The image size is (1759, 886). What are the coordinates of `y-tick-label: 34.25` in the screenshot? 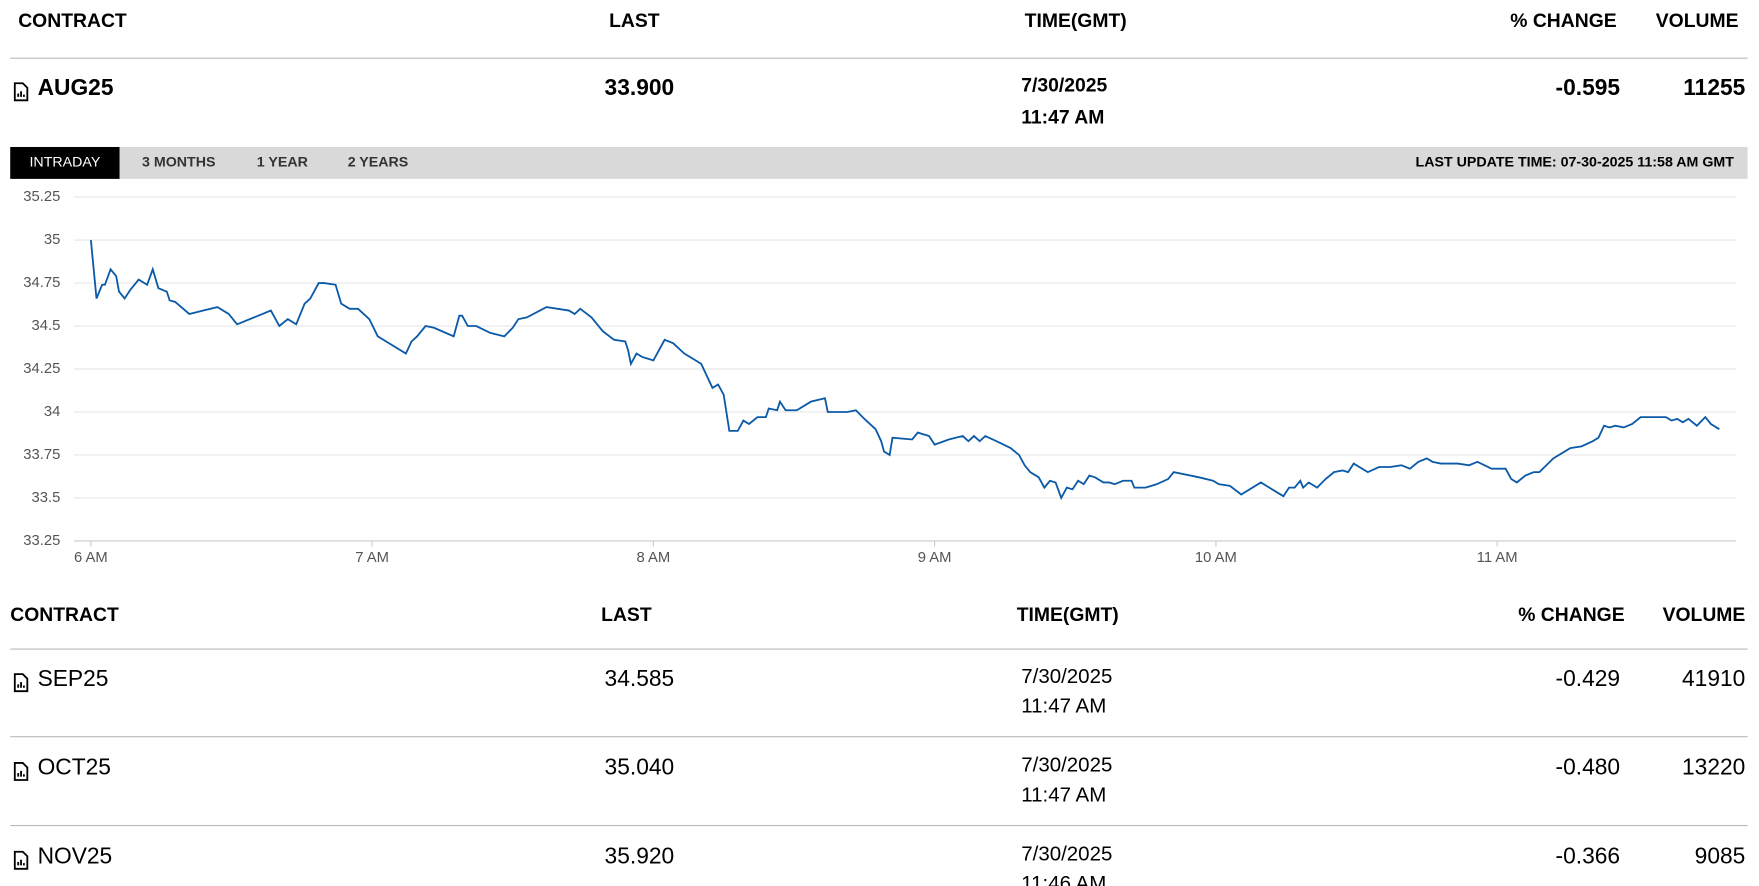 It's located at (41, 369).